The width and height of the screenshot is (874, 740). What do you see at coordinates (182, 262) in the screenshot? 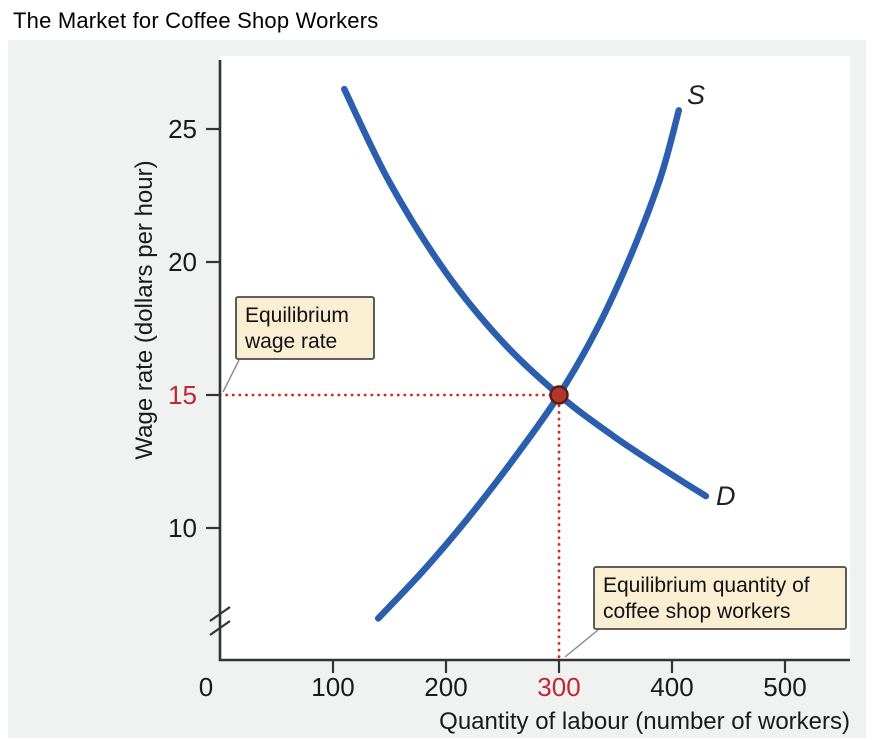
I see `y-tick-label-20: 20` at bounding box center [182, 262].